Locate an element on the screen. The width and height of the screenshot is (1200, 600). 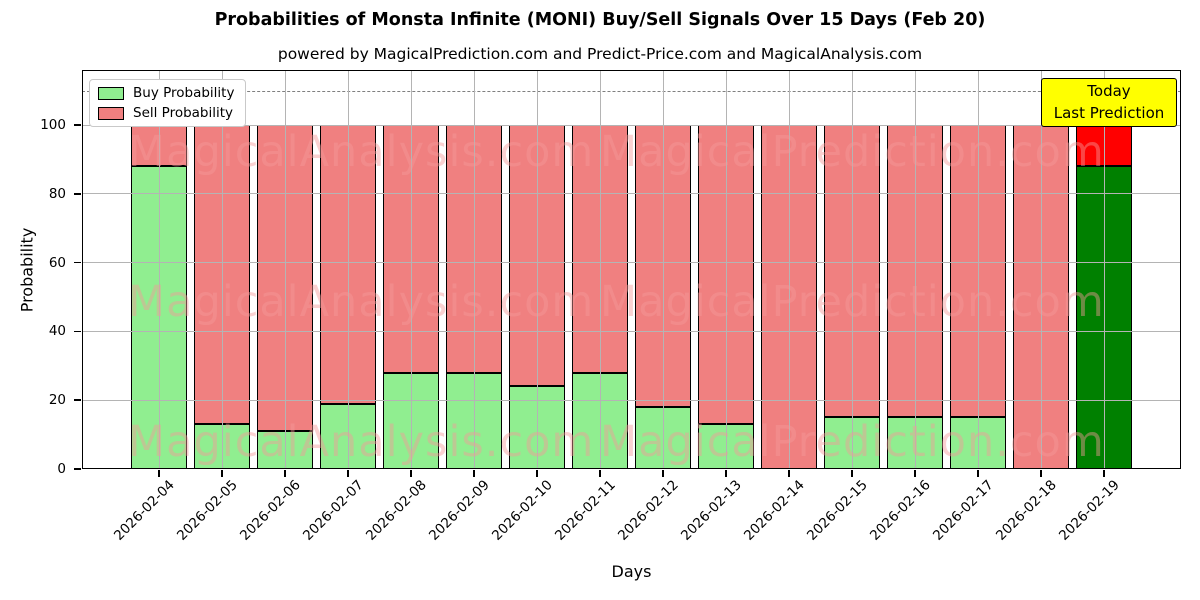
y-tick-label: 40 is located at coordinates (57, 331).